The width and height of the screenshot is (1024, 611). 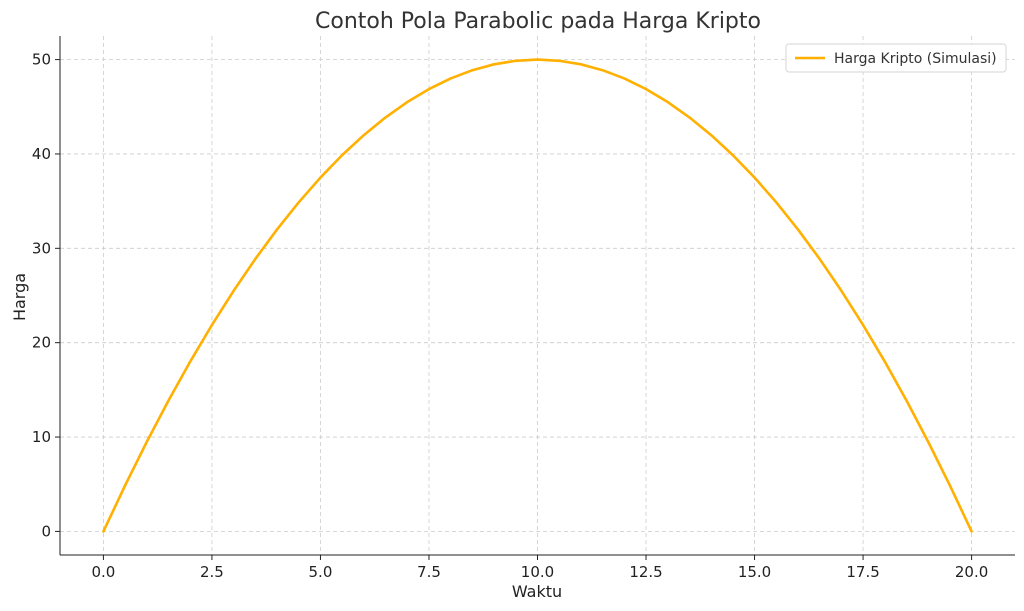 What do you see at coordinates (915, 59) in the screenshot?
I see `legend-label: Harga Kripto (Simulasi)` at bounding box center [915, 59].